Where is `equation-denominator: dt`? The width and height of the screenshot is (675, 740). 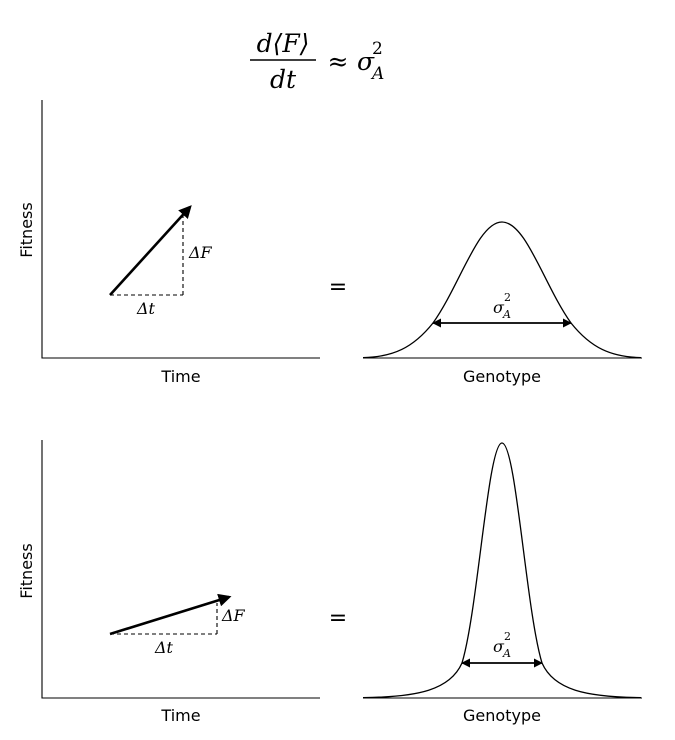
equation-denominator: dt is located at coordinates (283, 79).